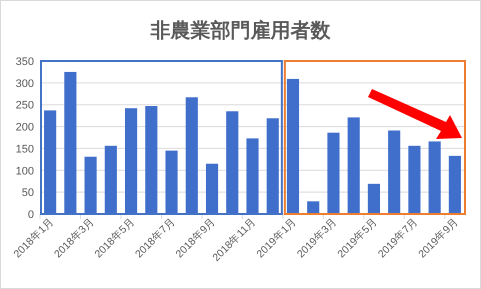 This screenshot has width=481, height=289. What do you see at coordinates (28, 193) in the screenshot?
I see `y-tick-label: 50` at bounding box center [28, 193].